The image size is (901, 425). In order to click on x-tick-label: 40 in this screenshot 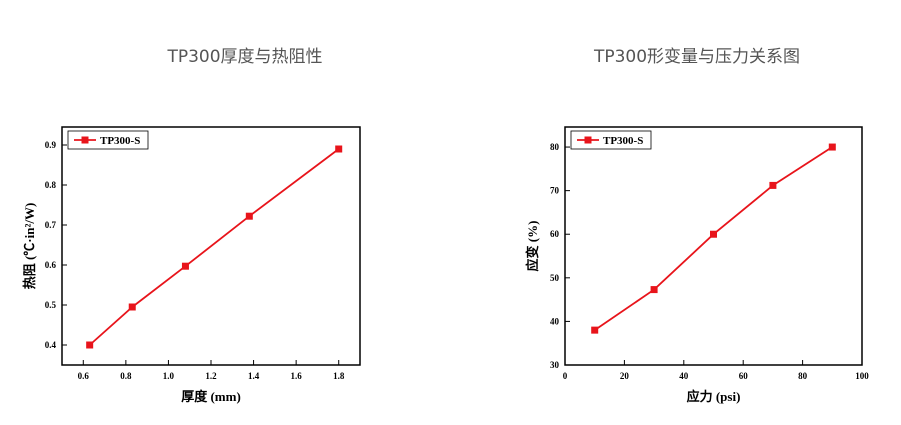, I will do `click(684, 376)`.